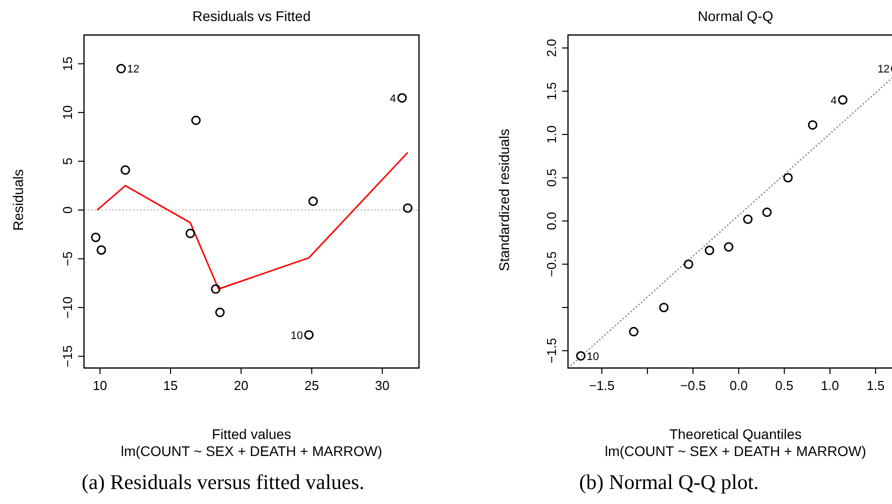 This screenshot has width=892, height=504. What do you see at coordinates (601, 385) in the screenshot?
I see `x-tick-label: −1.5` at bounding box center [601, 385].